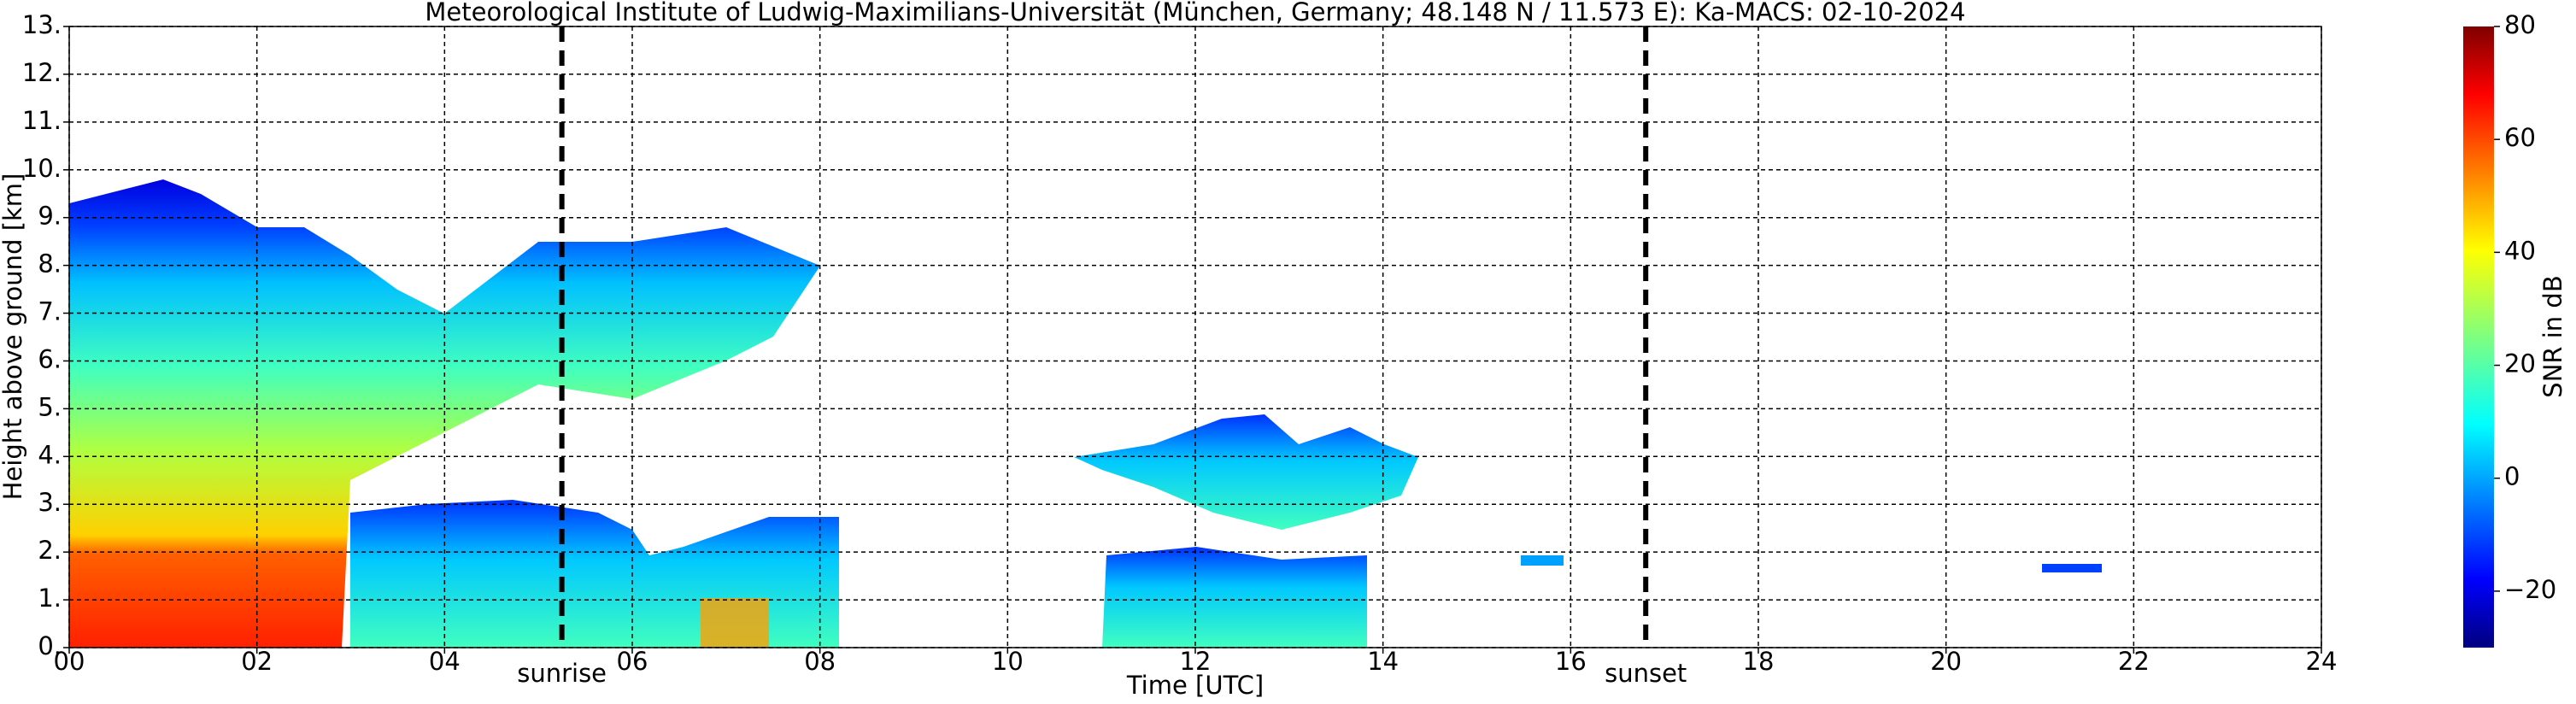  Describe the element at coordinates (50, 502) in the screenshot. I see `y-tick-label: 3.` at that location.